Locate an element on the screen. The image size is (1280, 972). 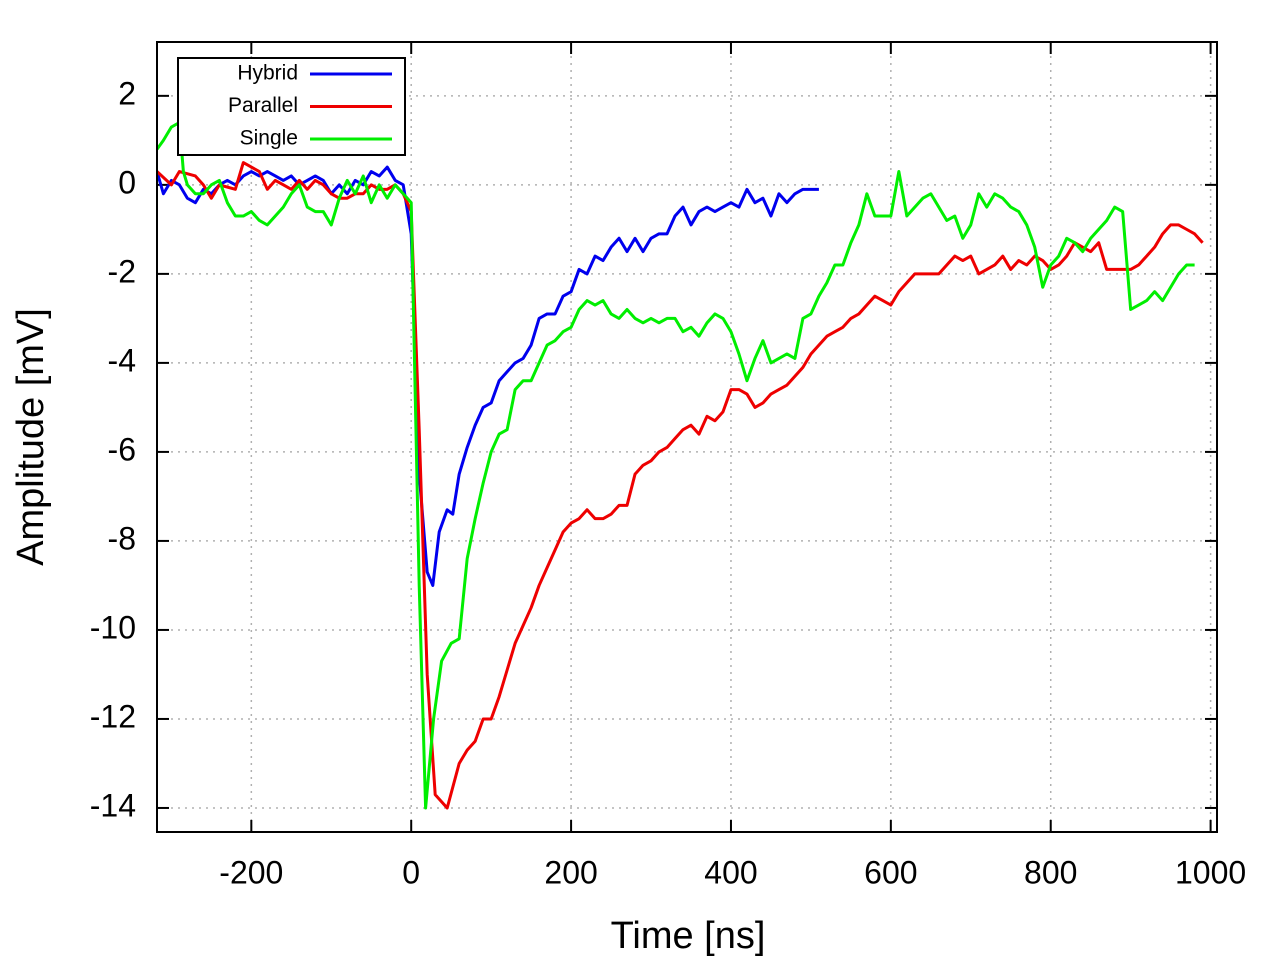
y-tick-label: -12 is located at coordinates (113, 716).